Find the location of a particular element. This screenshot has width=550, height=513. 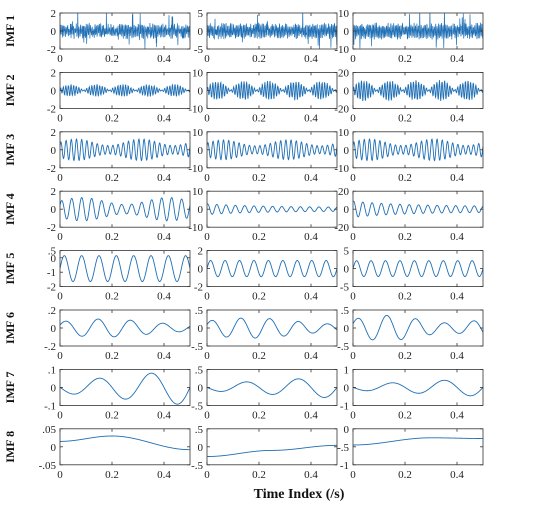

y-tick-label: .05 is located at coordinates (49, 430).